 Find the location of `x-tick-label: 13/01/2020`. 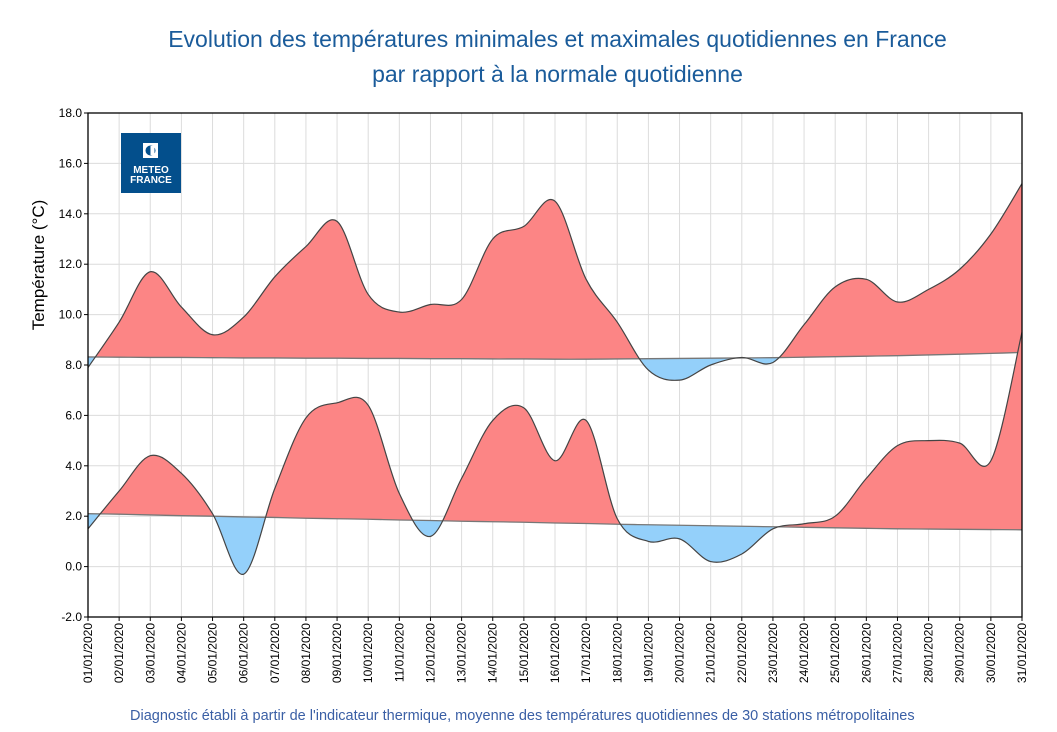

x-tick-label: 13/01/2020 is located at coordinates (462, 653).